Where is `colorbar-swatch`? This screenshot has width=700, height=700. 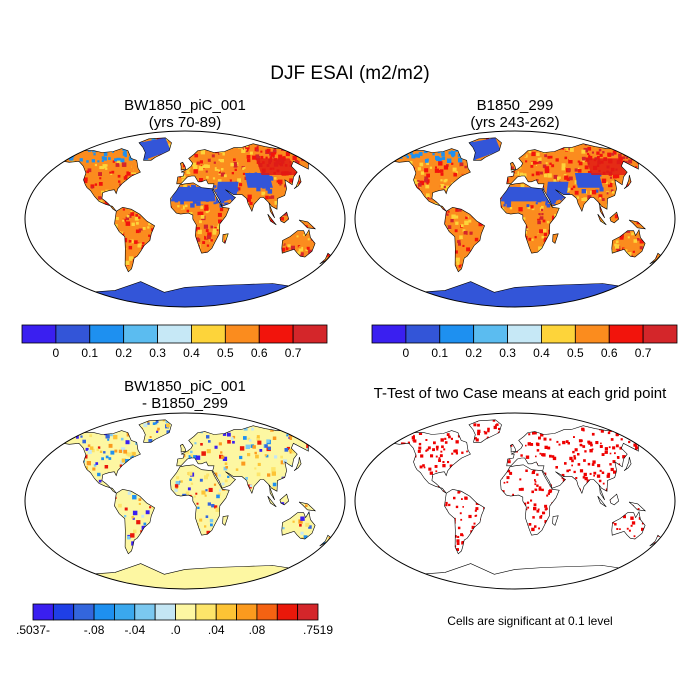
colorbar-swatch is located at coordinates (125, 612).